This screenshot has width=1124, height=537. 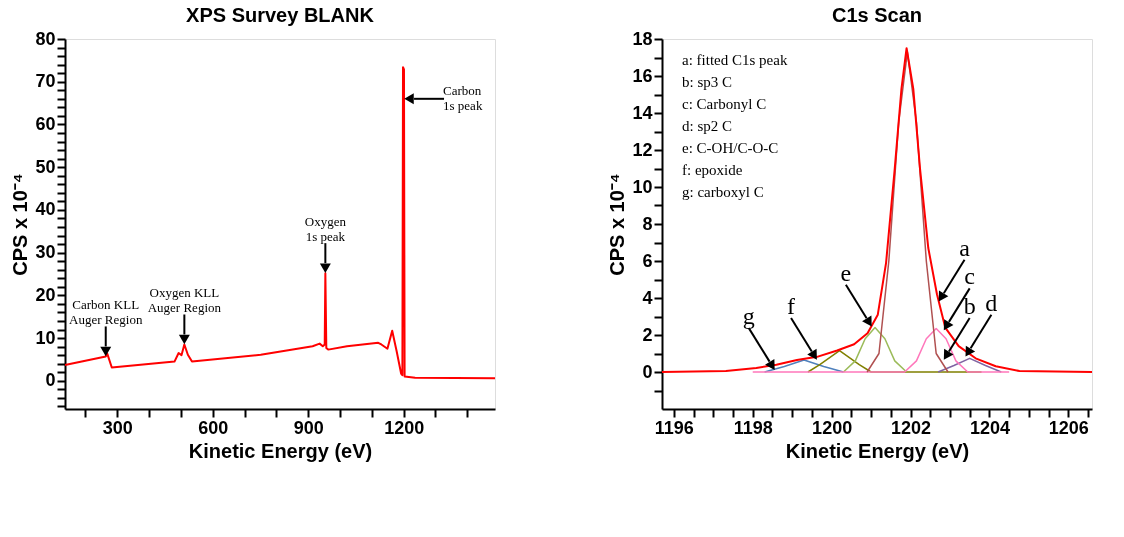 I want to click on annotation: a, so click(x=965, y=247).